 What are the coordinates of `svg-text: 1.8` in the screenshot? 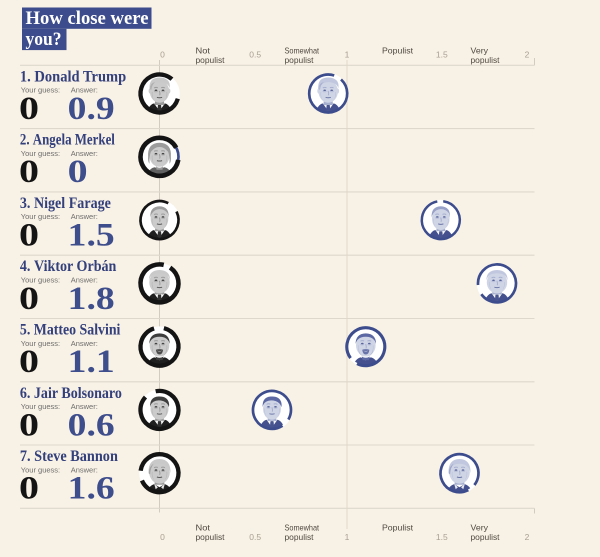 It's located at (91, 299).